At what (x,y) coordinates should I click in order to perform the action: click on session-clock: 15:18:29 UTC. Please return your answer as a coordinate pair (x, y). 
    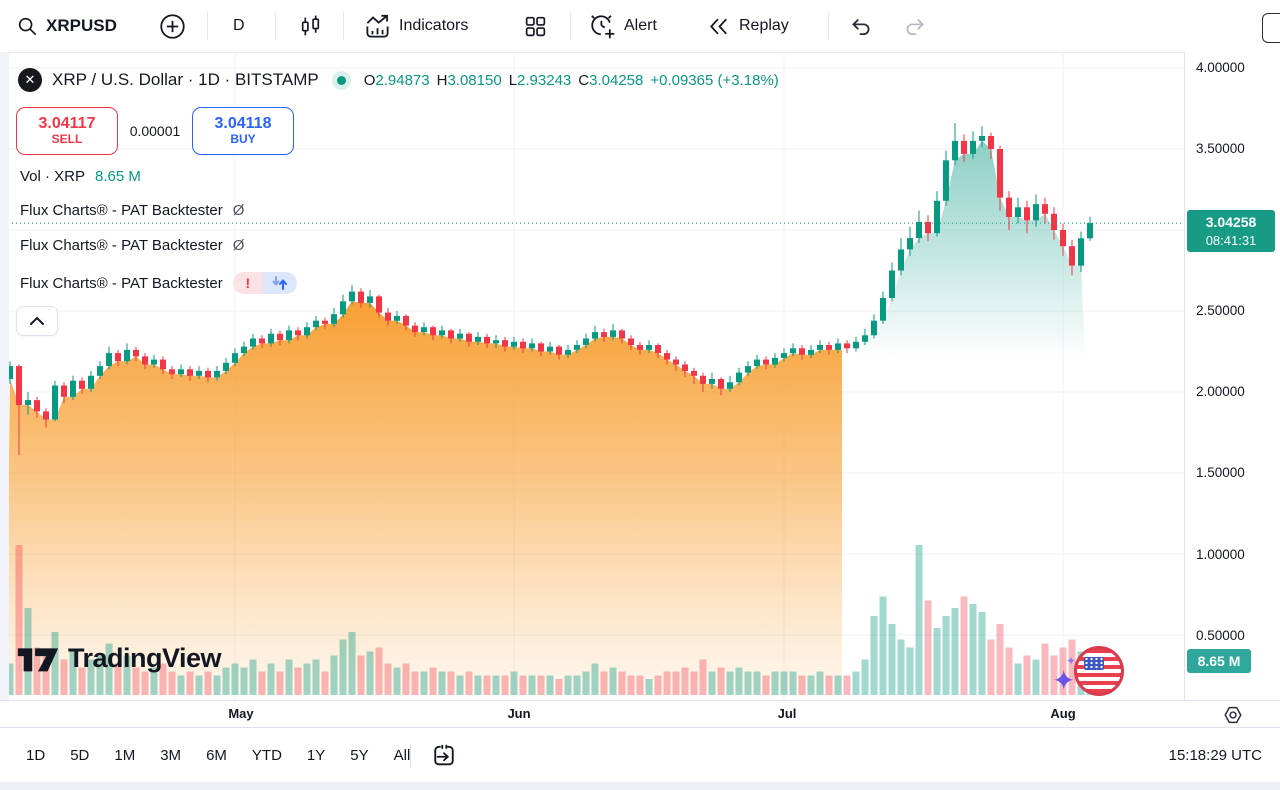
    Looking at the image, I should click on (1215, 755).